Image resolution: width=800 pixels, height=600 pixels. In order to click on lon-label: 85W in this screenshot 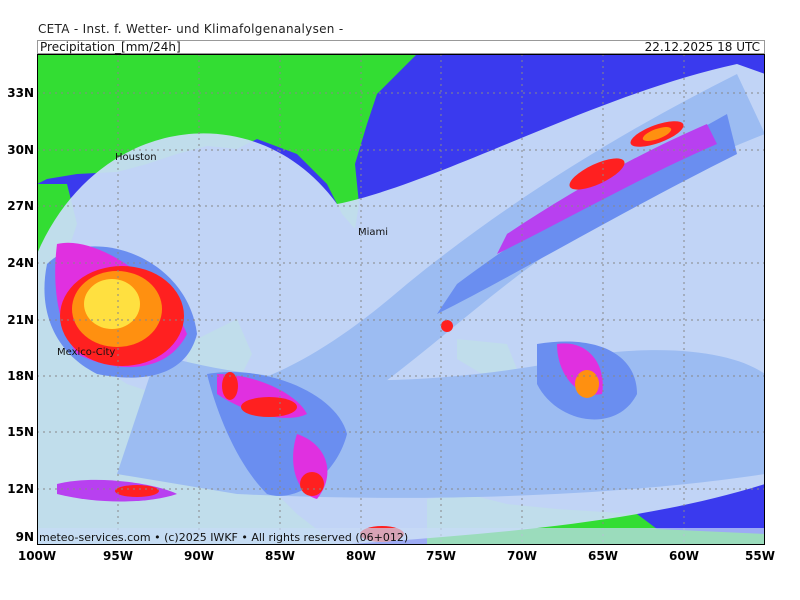, I will do `click(280, 556)`.